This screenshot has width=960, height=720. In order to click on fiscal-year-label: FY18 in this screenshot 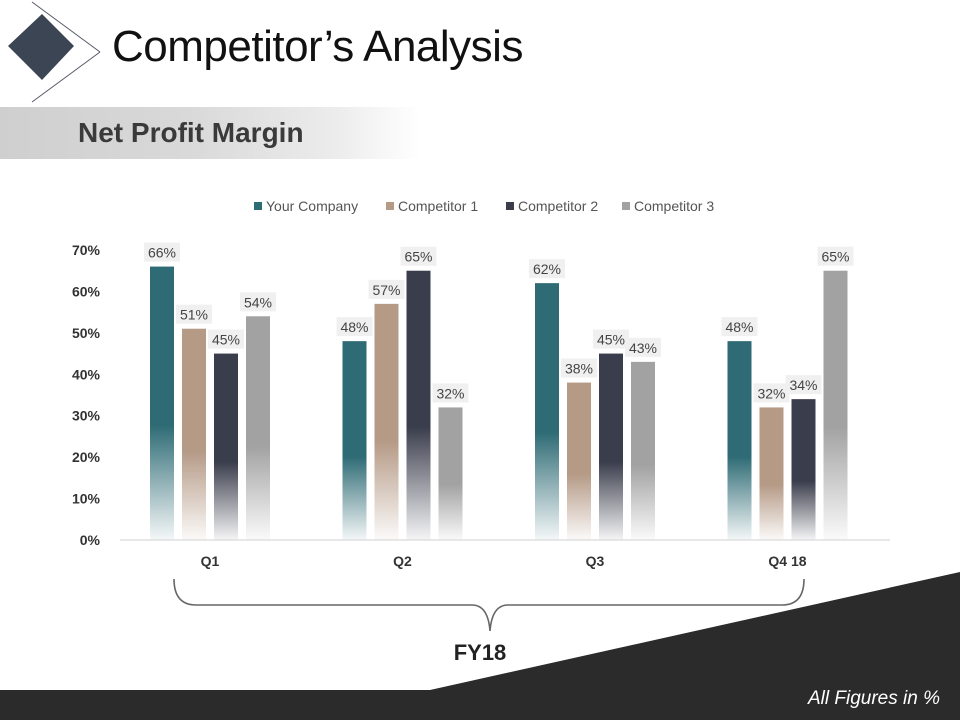, I will do `click(480, 652)`.